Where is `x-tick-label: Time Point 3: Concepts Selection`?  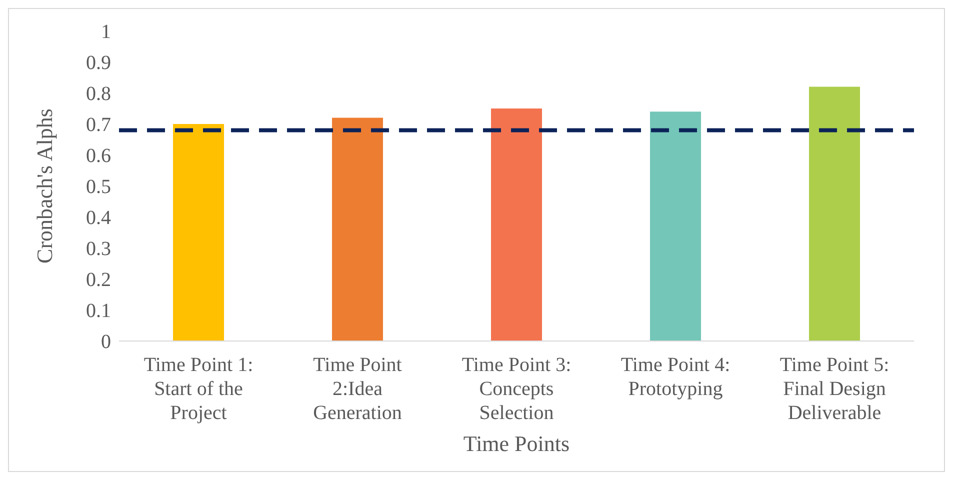
x-tick-label: Time Point 3: Concepts Selection is located at coordinates (517, 389).